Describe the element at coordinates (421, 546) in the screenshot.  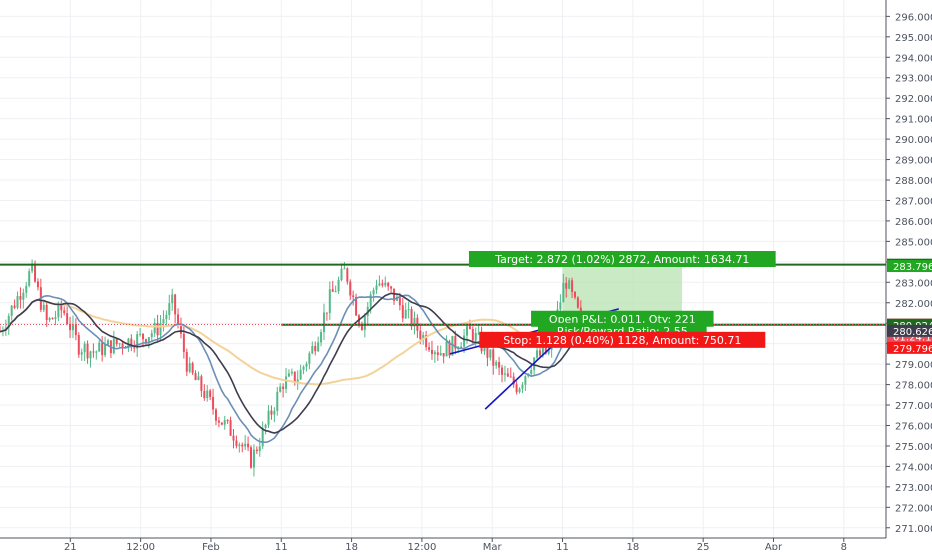
I see `time-tick-label: 12:00` at that location.